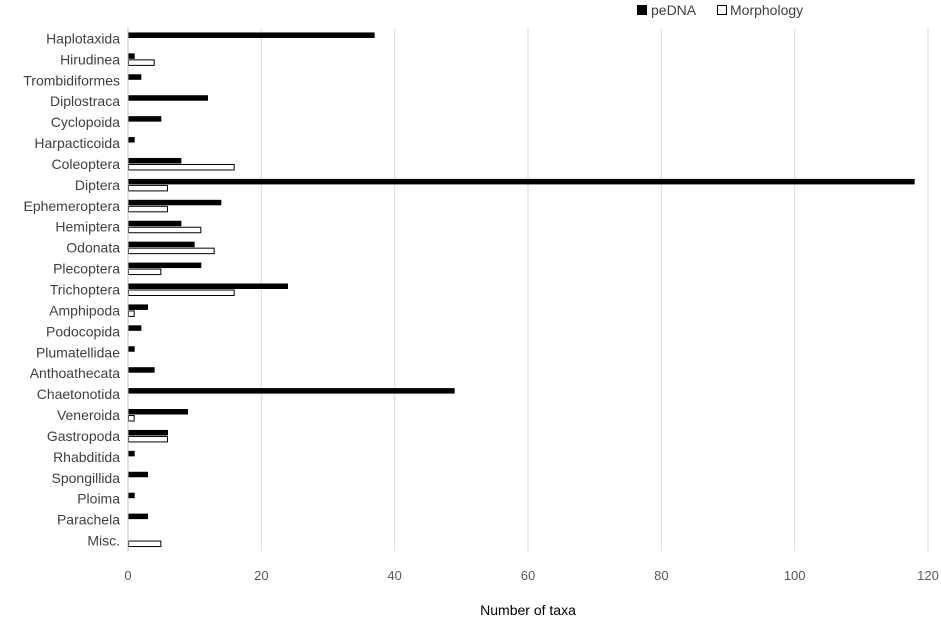 The height and width of the screenshot is (623, 941). What do you see at coordinates (528, 610) in the screenshot?
I see `x-axis-title: Number of taxa` at bounding box center [528, 610].